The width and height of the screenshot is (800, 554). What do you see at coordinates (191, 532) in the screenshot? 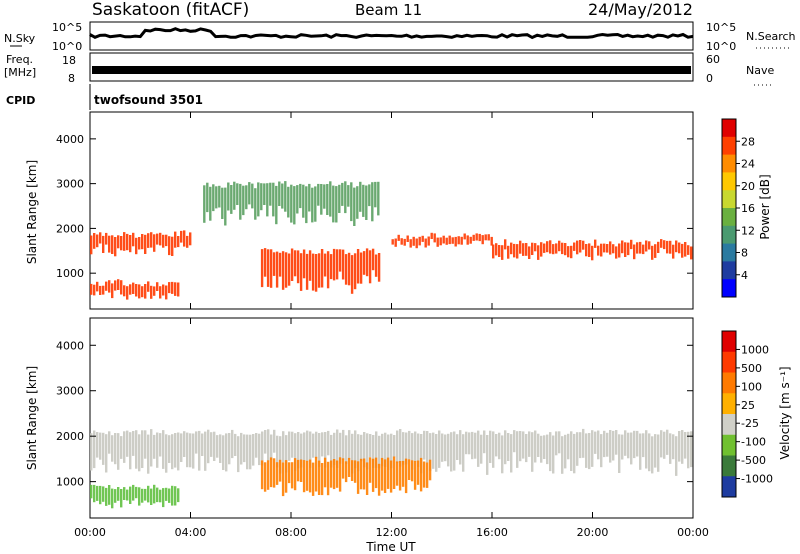
I see `x-tick-label: 04:00` at bounding box center [191, 532].